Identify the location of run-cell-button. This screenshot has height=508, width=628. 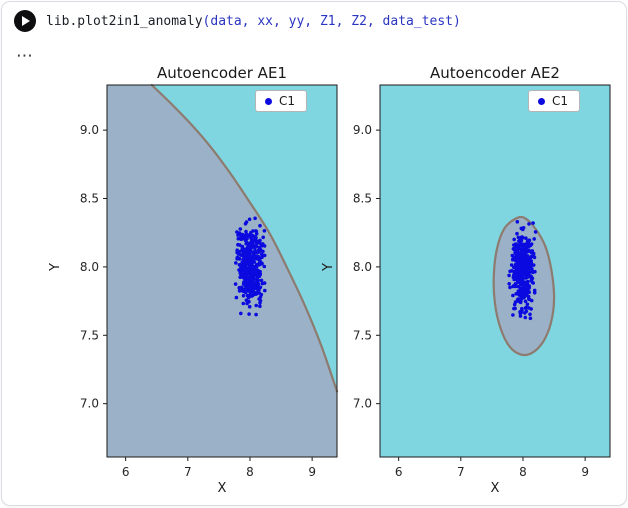
(25, 21).